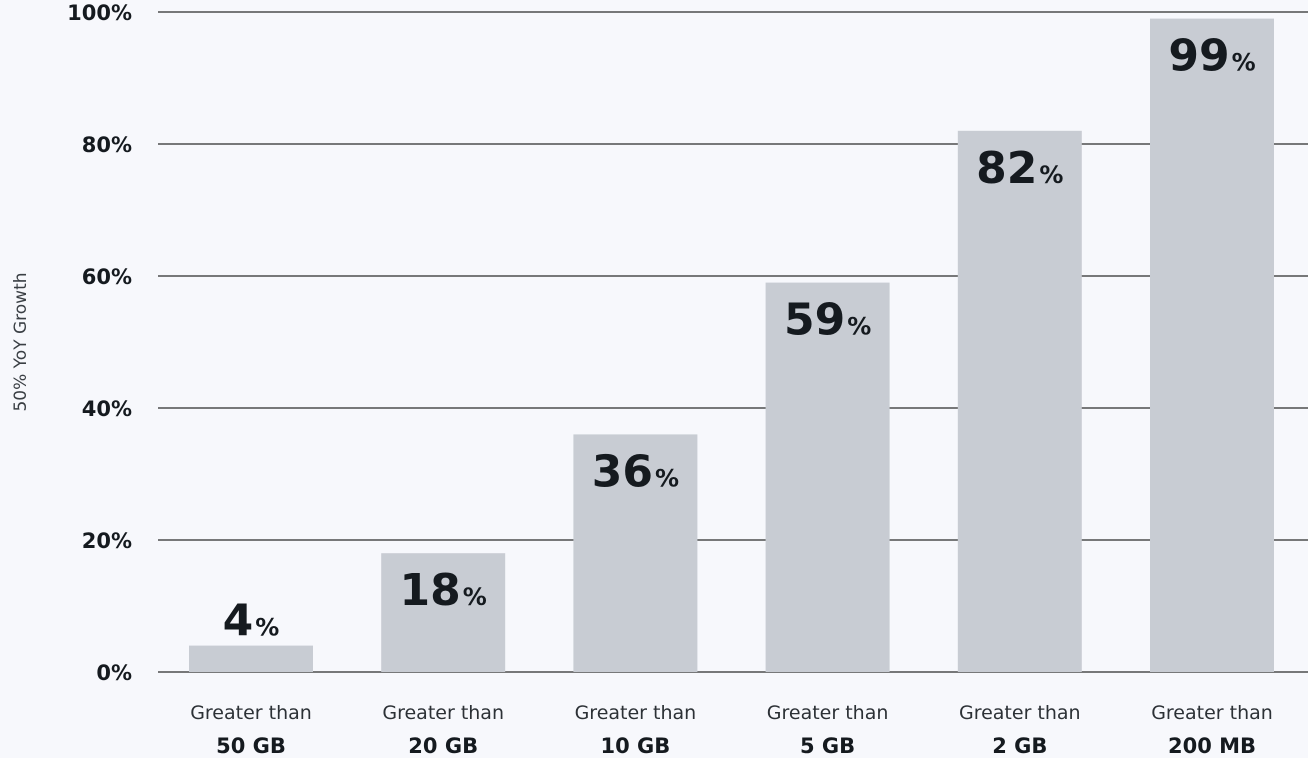  Describe the element at coordinates (1212, 746) in the screenshot. I see `x-tick-label-line2: 200 MB` at that location.